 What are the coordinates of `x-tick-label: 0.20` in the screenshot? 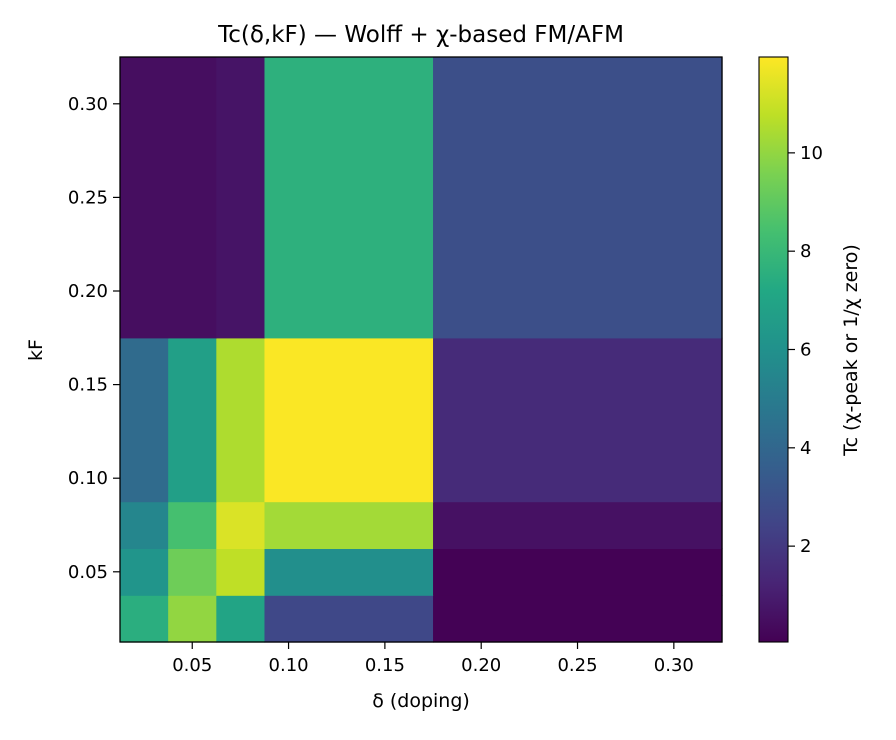 It's located at (481, 665).